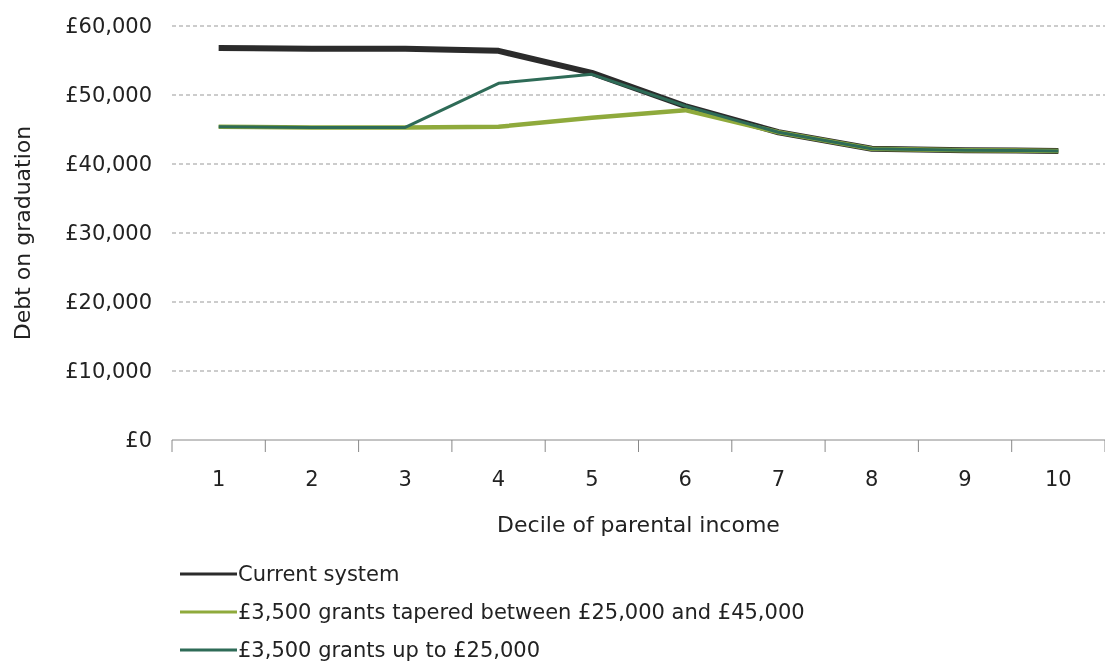 The width and height of the screenshot is (1113, 668). What do you see at coordinates (319, 574) in the screenshot?
I see `legend-label: Current system` at bounding box center [319, 574].